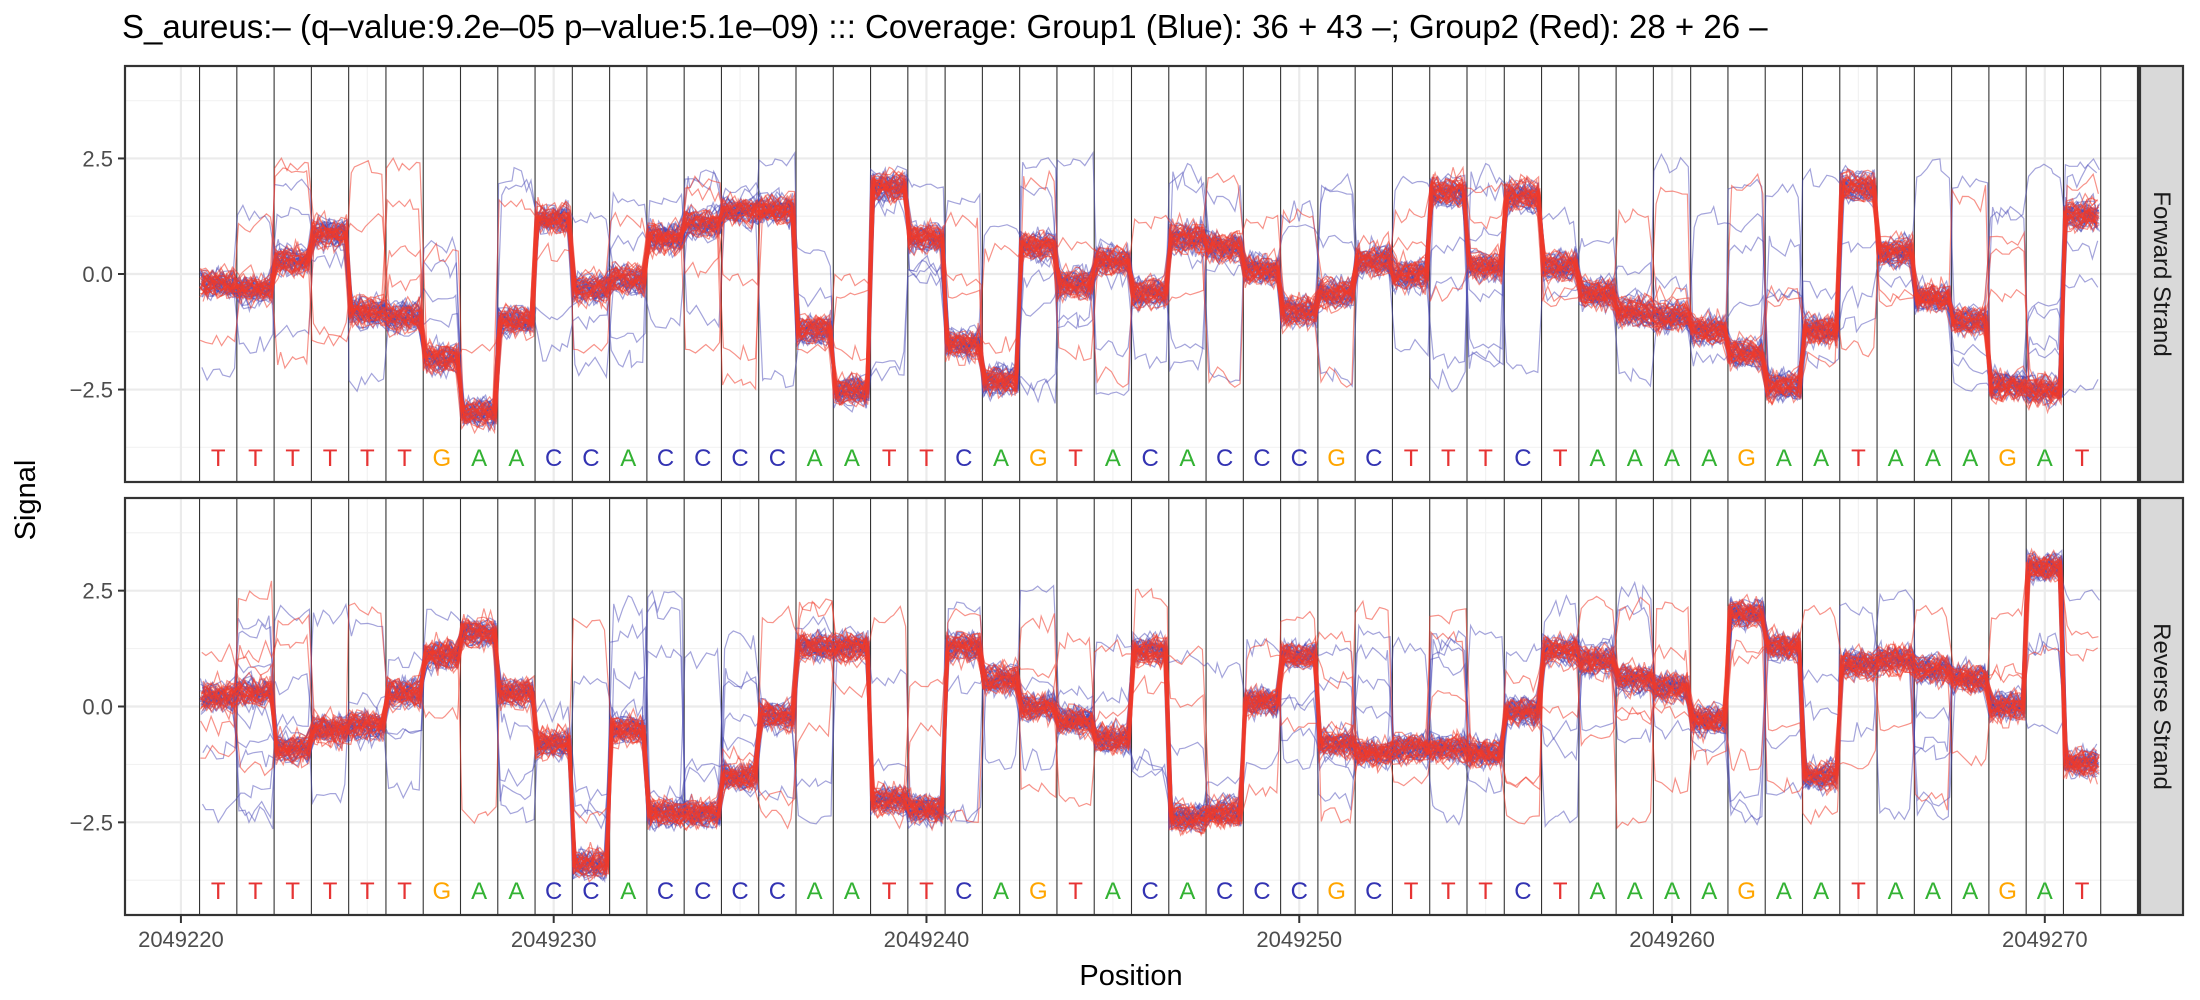 Image resolution: width=2200 pixels, height=1000 pixels. I want to click on x-tick-label: 2049220, so click(181, 939).